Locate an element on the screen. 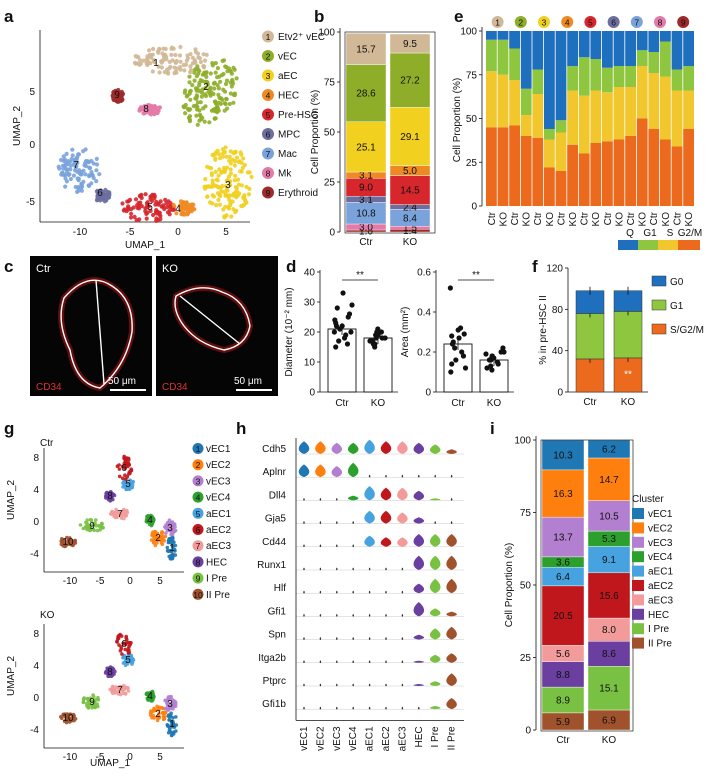  pe-group-label-3: 3 is located at coordinates (544, 23).